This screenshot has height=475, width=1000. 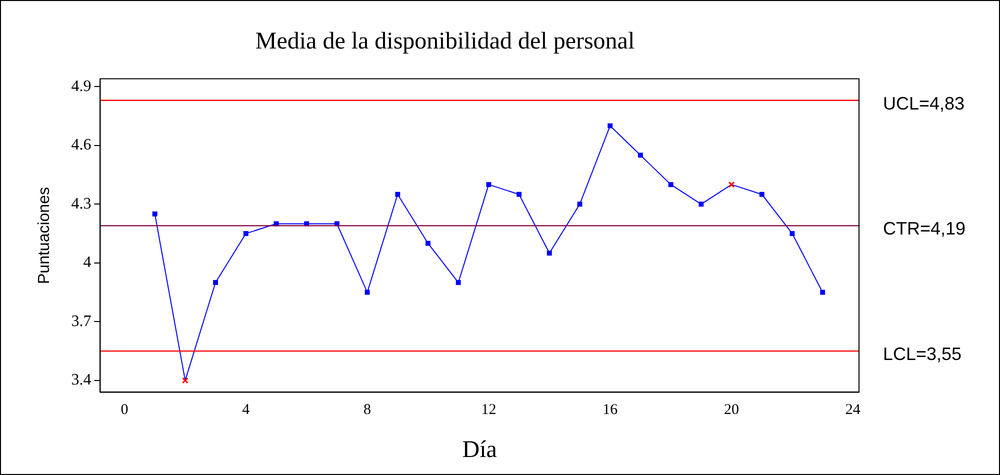 What do you see at coordinates (246, 410) in the screenshot?
I see `x-tick-label: 4` at bounding box center [246, 410].